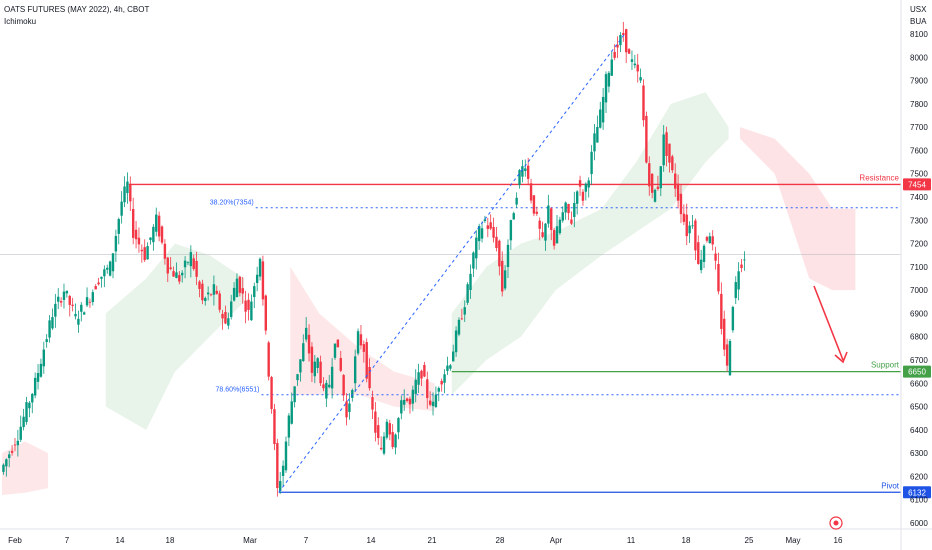  What do you see at coordinates (919, 407) in the screenshot?
I see `y-tick-label: 6500` at bounding box center [919, 407].